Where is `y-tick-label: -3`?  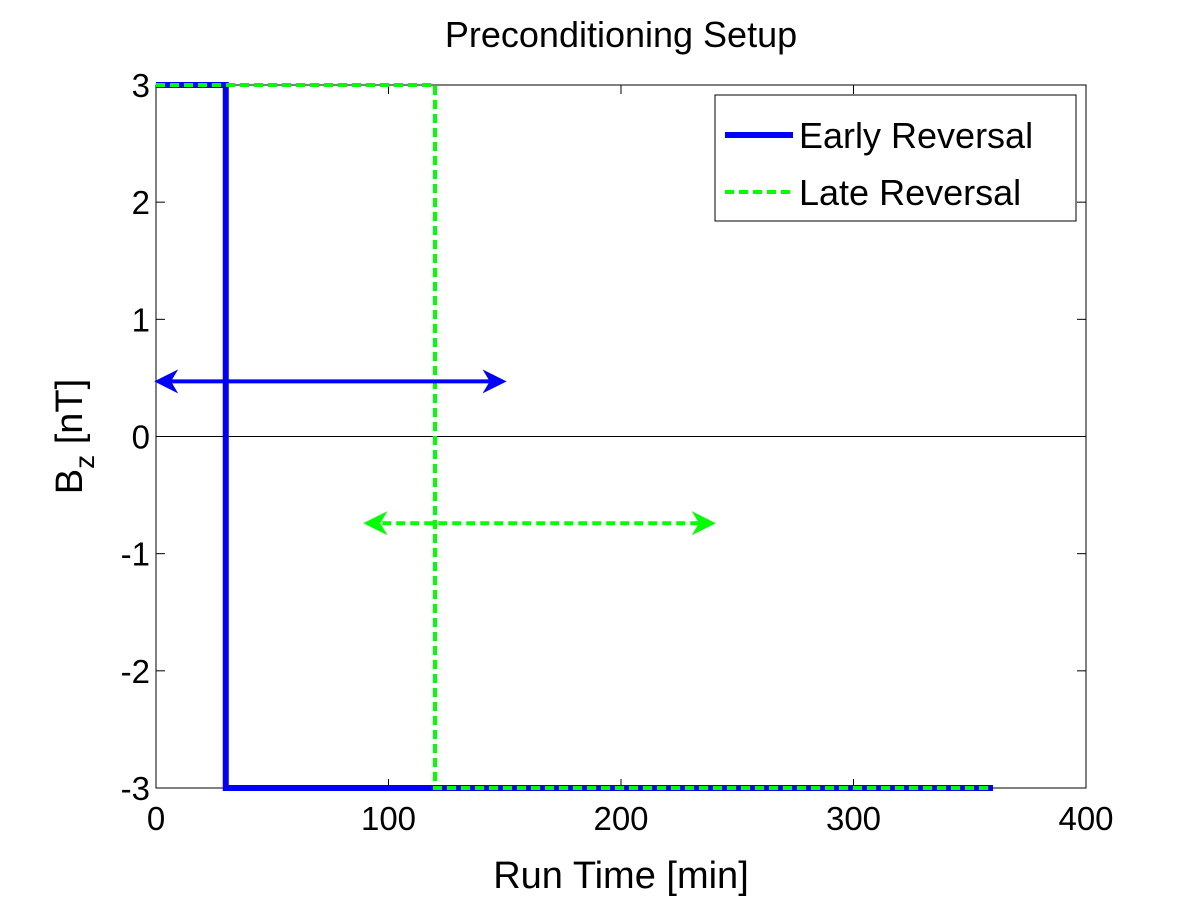 y-tick-label: -3 is located at coordinates (135, 788).